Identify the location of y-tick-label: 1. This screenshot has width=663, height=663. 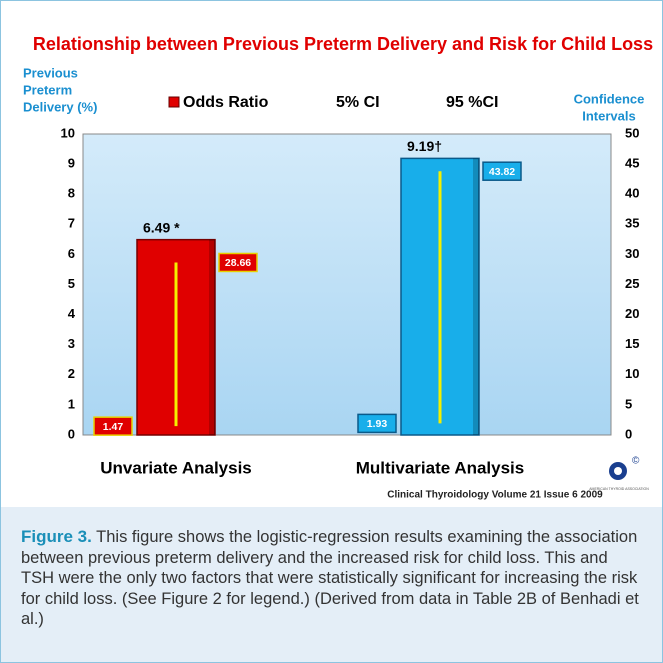
(71, 403).